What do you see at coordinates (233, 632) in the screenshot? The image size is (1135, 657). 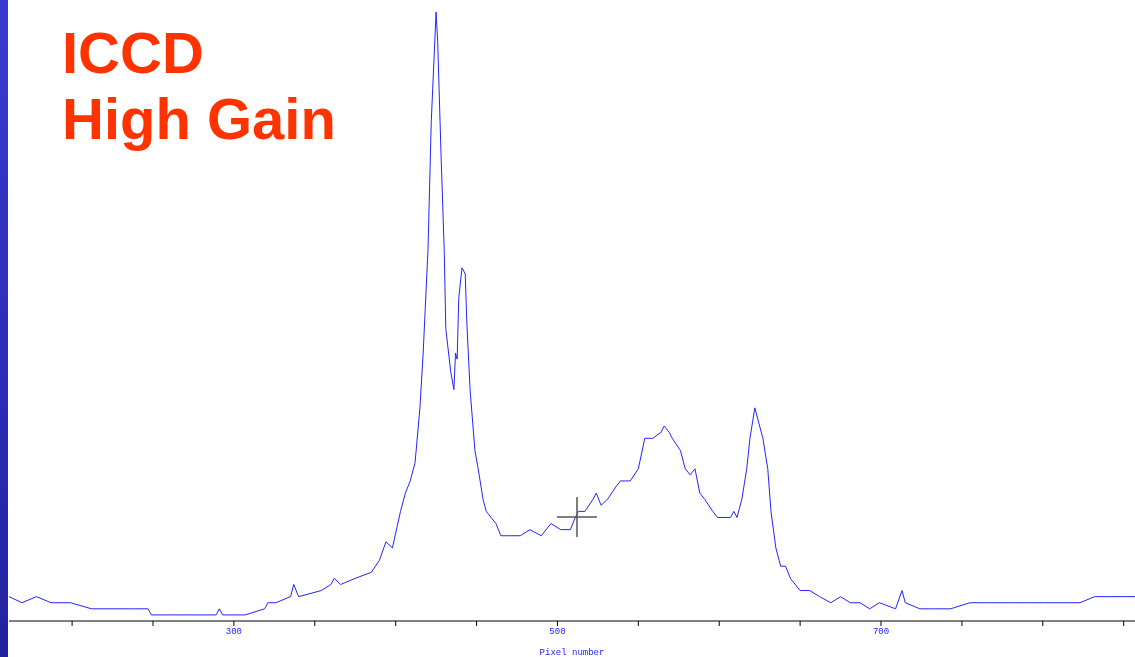 I see `x-tick-label: 300` at bounding box center [233, 632].